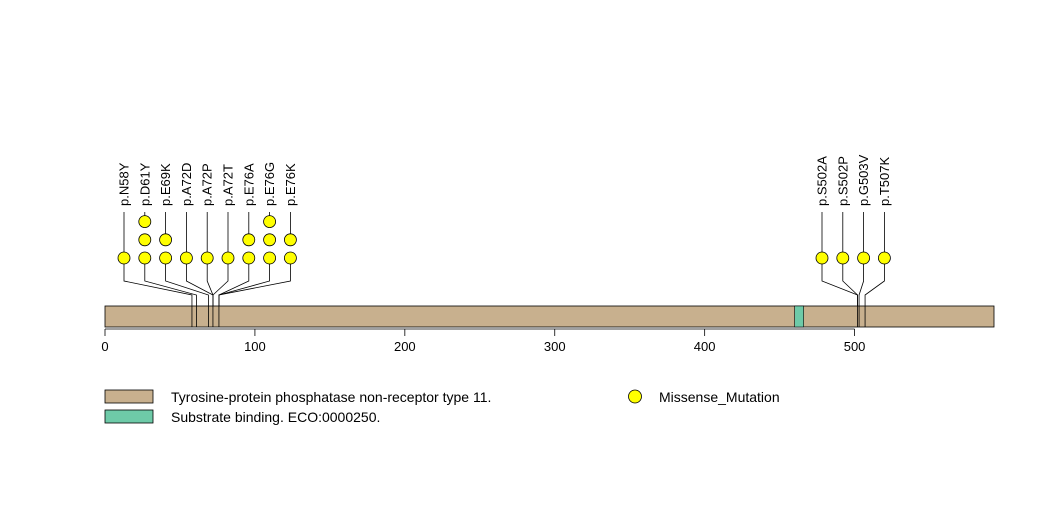 This screenshot has height=524, width=1047. Describe the element at coordinates (104, 346) in the screenshot. I see `axis-tick-label: 0` at that location.